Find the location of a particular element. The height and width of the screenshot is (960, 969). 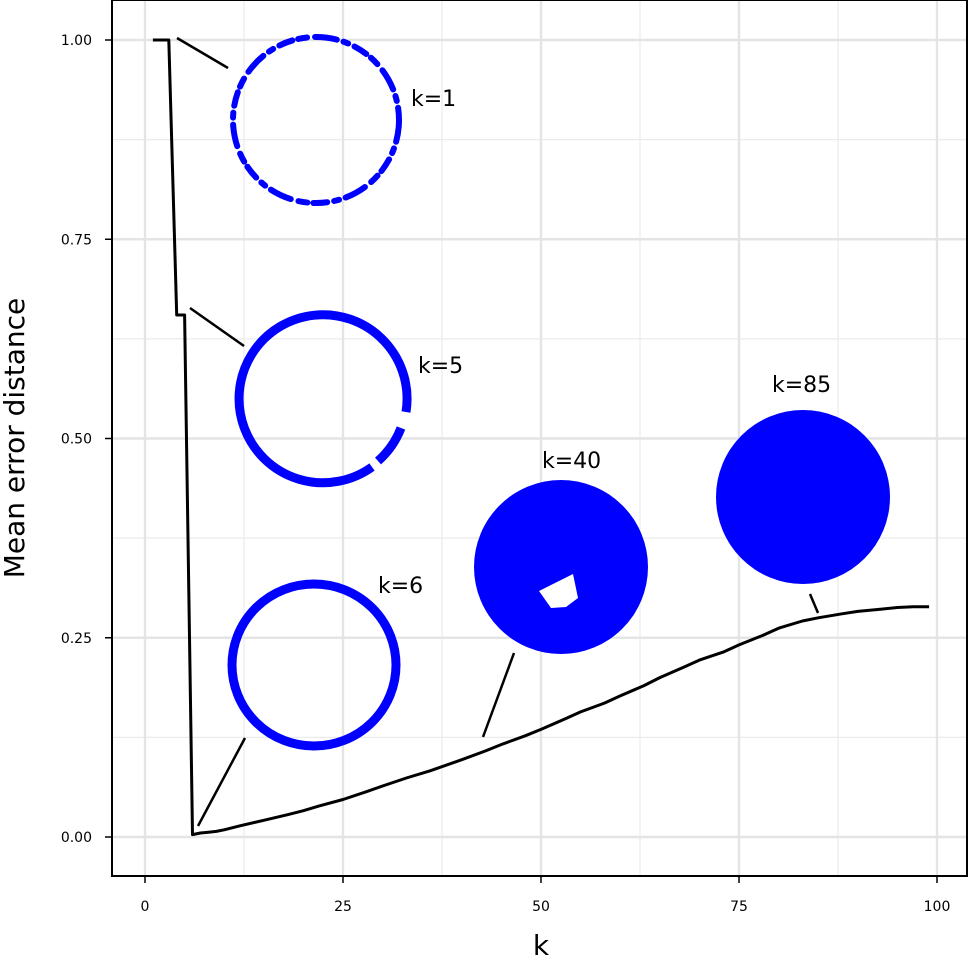

leader-line-k40 is located at coordinates (498, 695).